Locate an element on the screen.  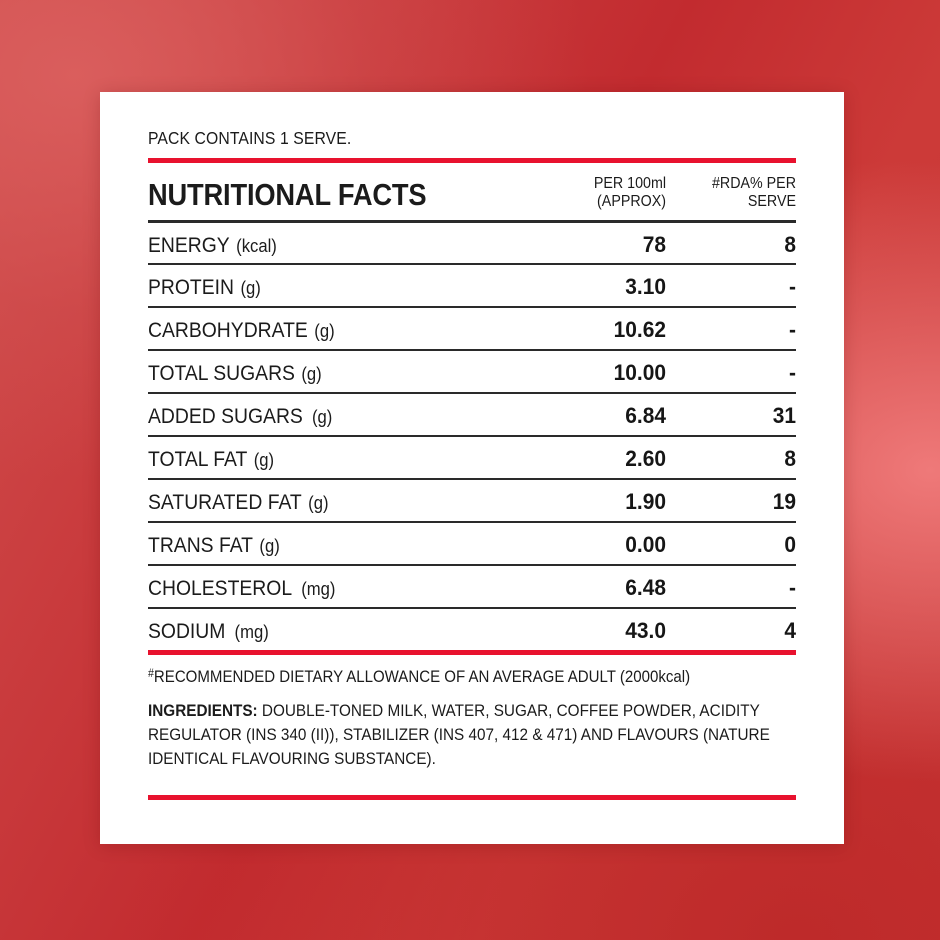
column-header-per-100ml: PER 100ml (APPROX) is located at coordinates (598, 193).